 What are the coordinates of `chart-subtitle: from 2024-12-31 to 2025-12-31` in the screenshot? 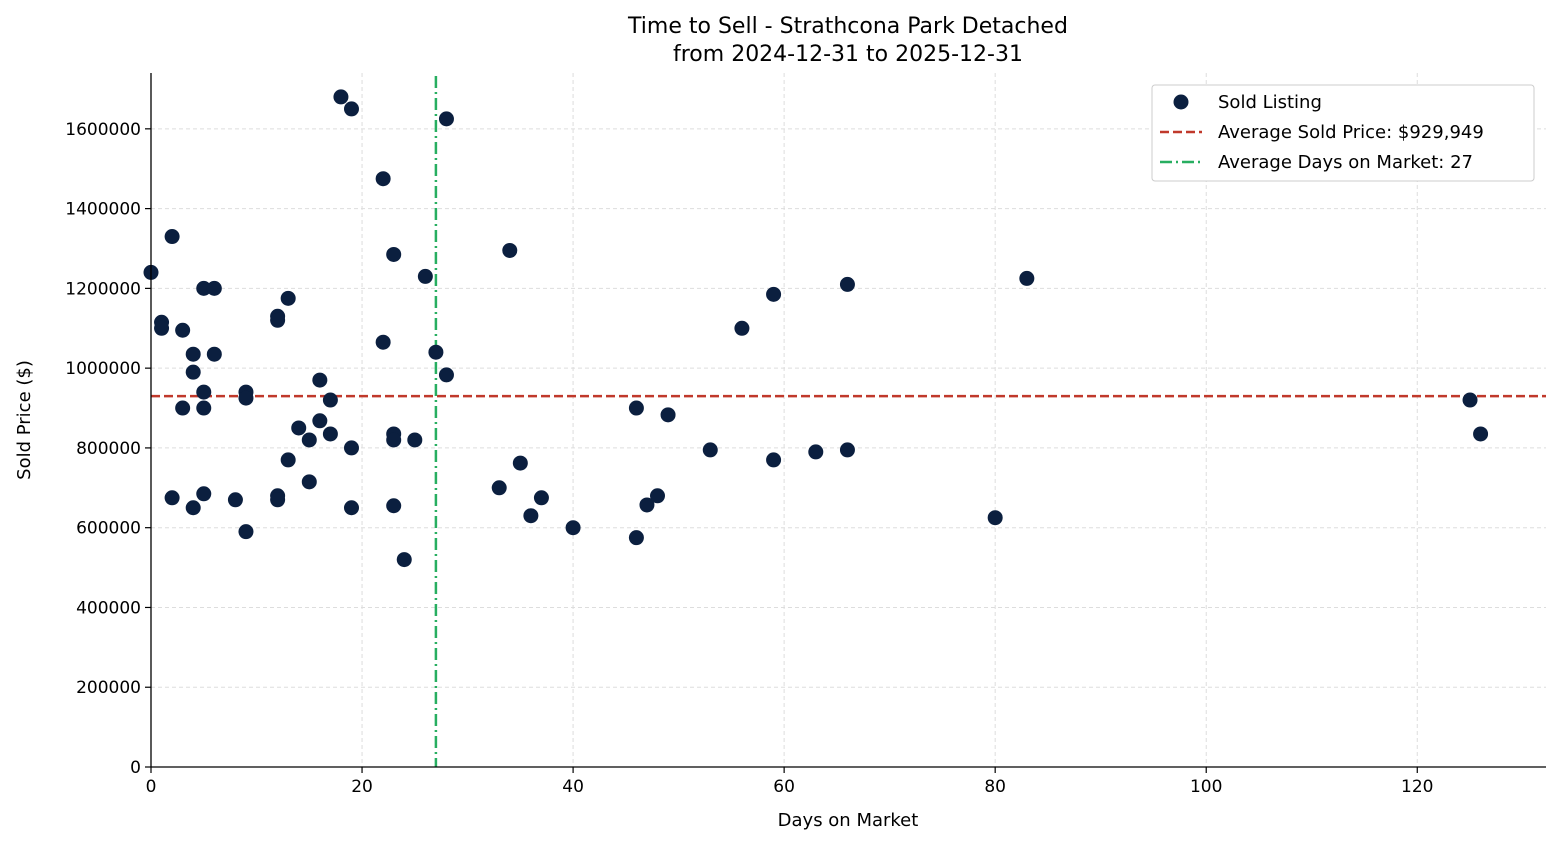 It's located at (848, 54).